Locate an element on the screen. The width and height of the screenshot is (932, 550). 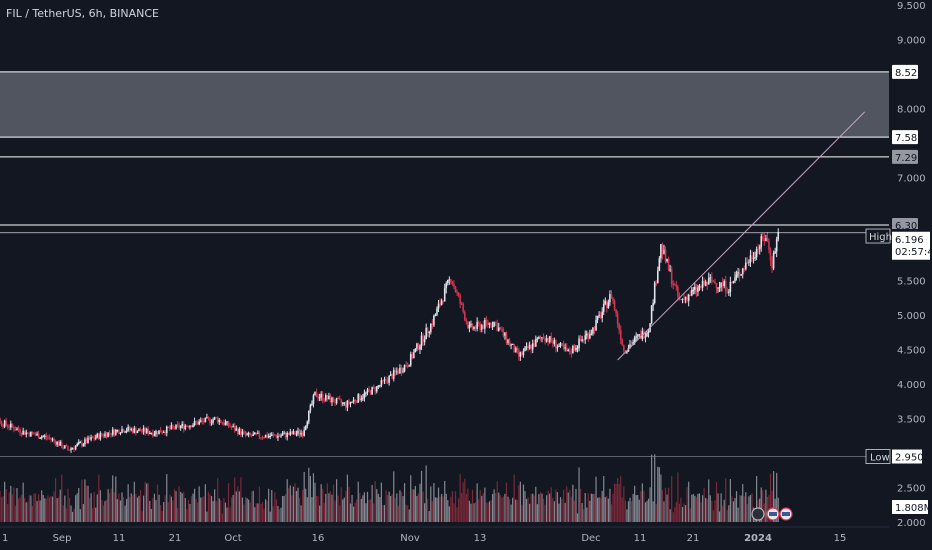
time-axis: 1 Sep 11 21 Oct 16 Nov 13 Dec 11 21 2024 15 is located at coordinates (444, 535).